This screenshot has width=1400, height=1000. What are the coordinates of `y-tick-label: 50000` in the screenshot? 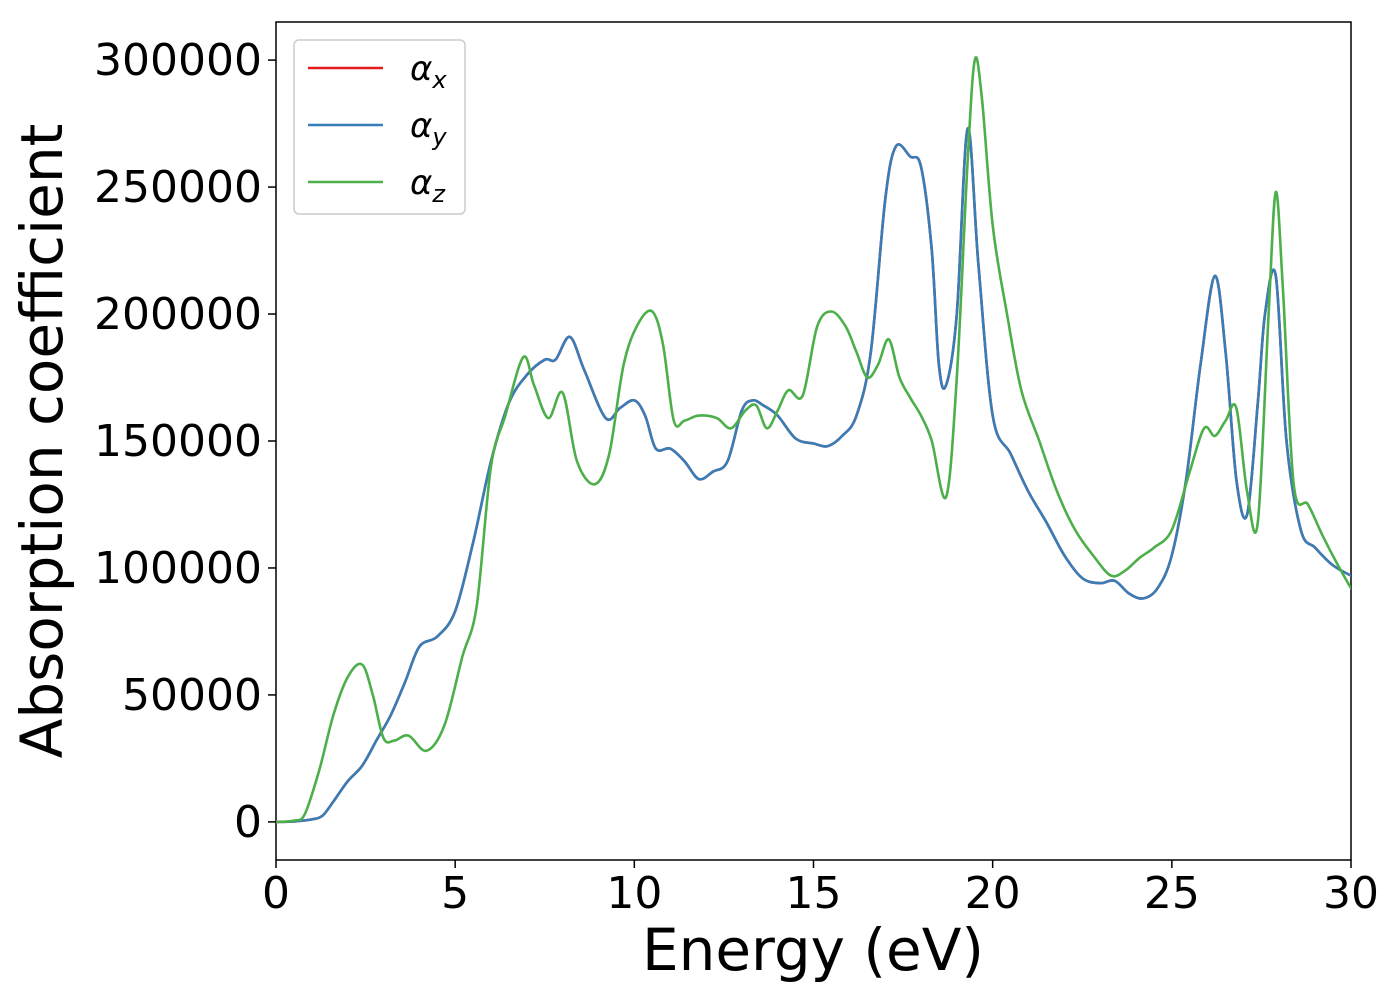 It's located at (192, 695).